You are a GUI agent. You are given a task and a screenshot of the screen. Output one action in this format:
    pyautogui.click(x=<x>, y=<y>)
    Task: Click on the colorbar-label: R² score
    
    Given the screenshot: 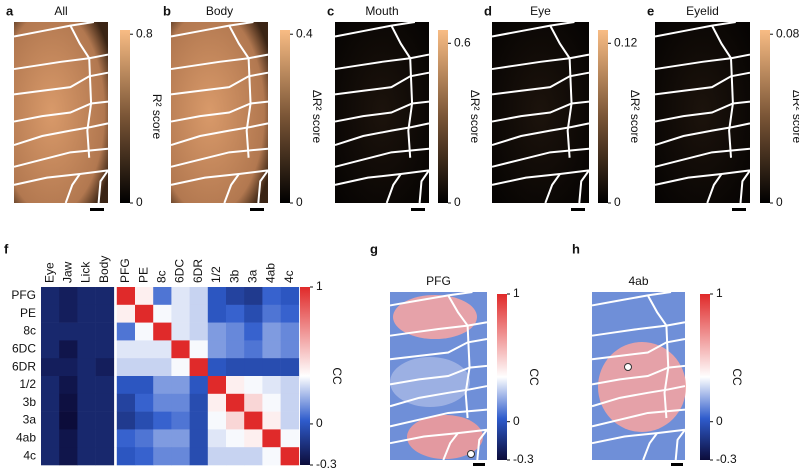 What is the action you would take?
    pyautogui.click(x=157, y=117)
    